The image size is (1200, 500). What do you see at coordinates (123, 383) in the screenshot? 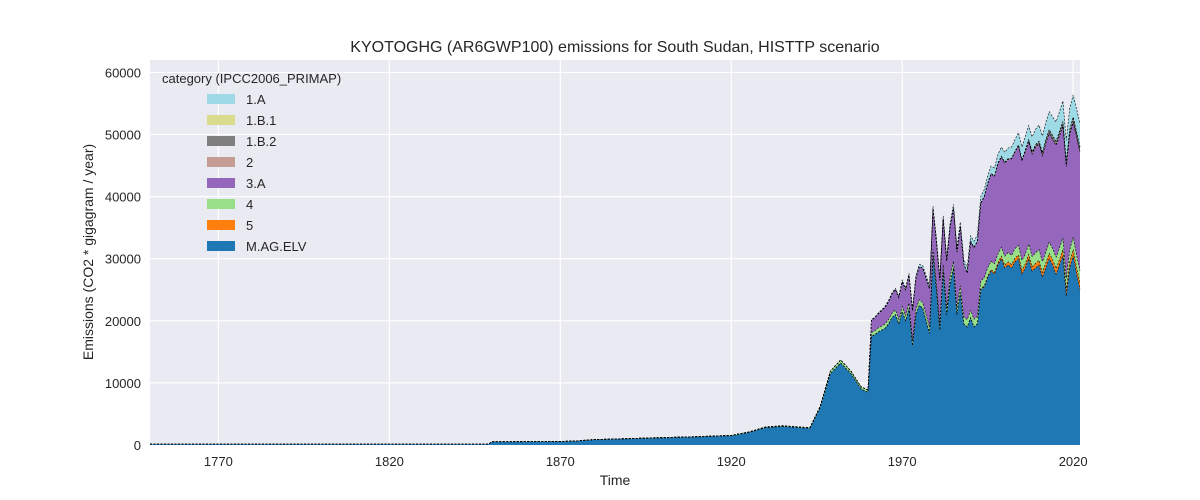
I see `y-tick-label: 10000` at bounding box center [123, 383].